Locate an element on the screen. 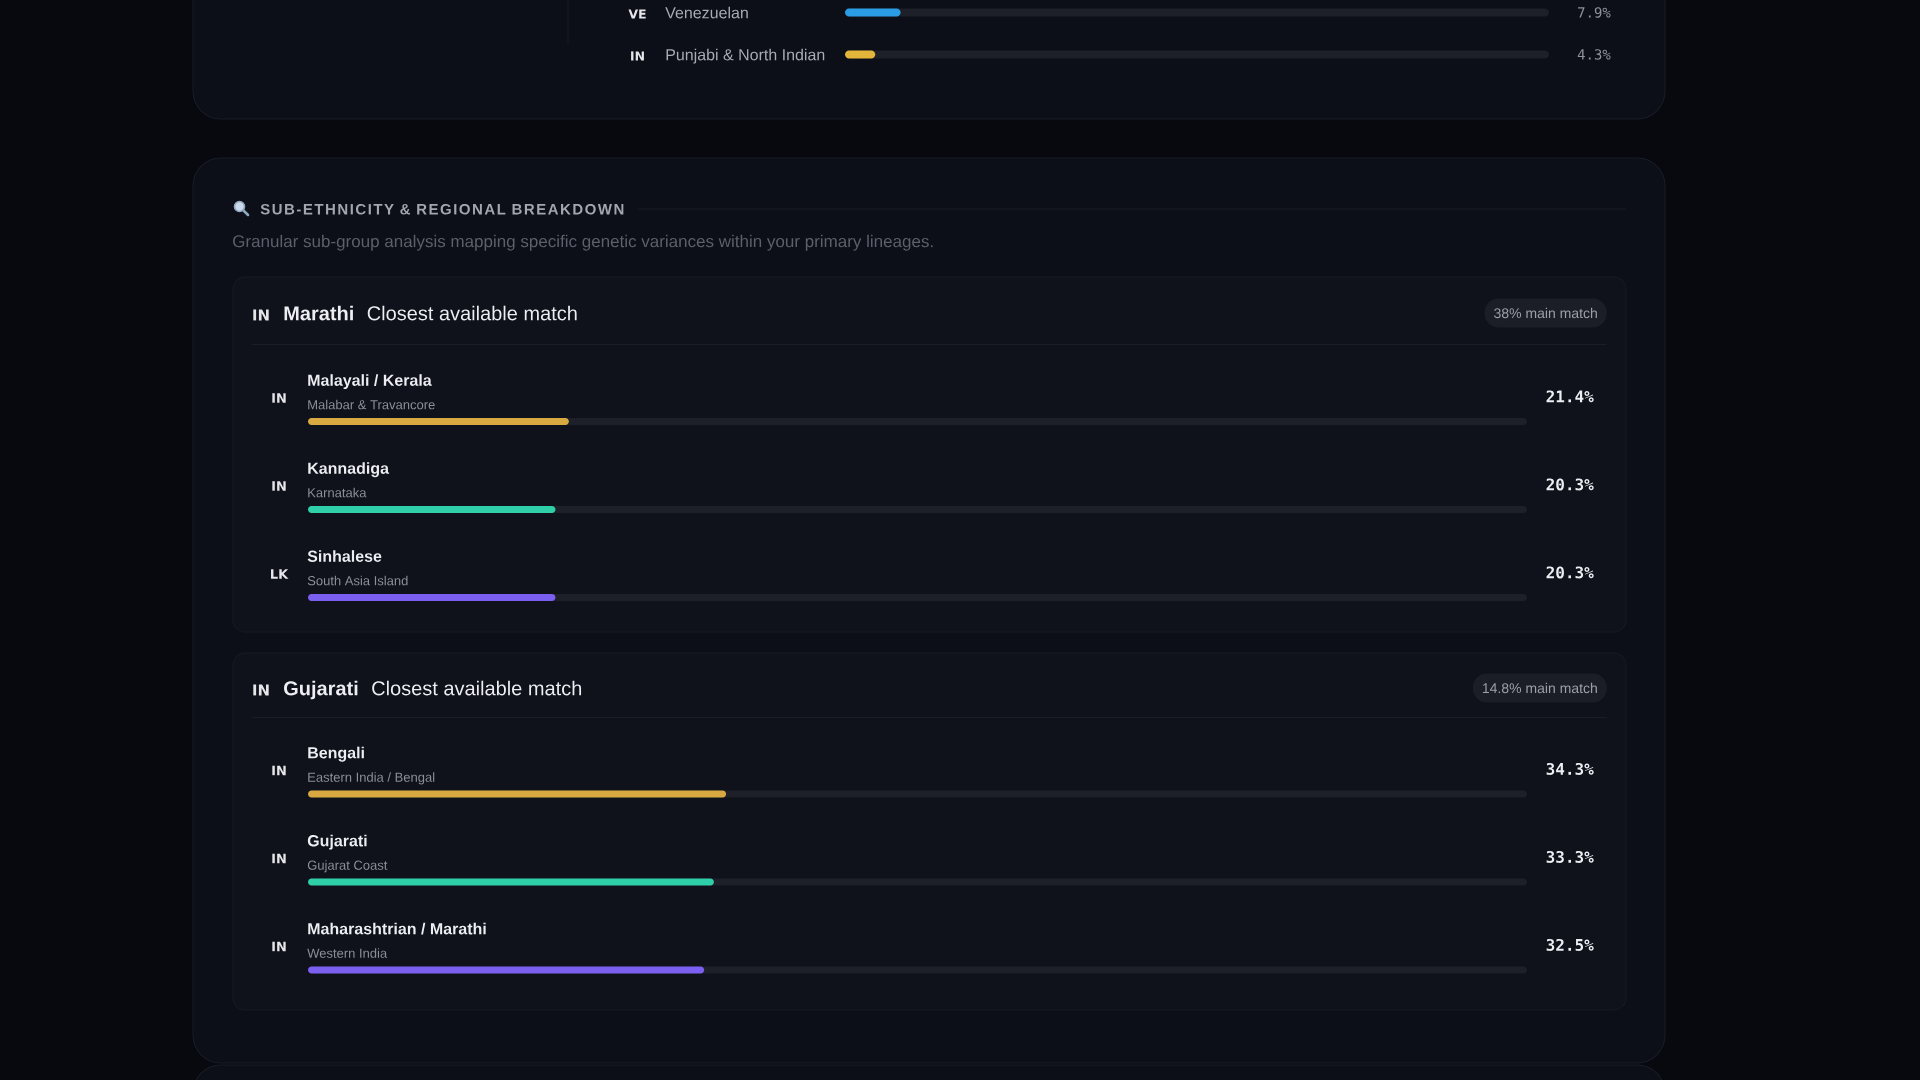 The height and width of the screenshot is (1080, 1920). data-label: 4.3% is located at coordinates (1594, 54).